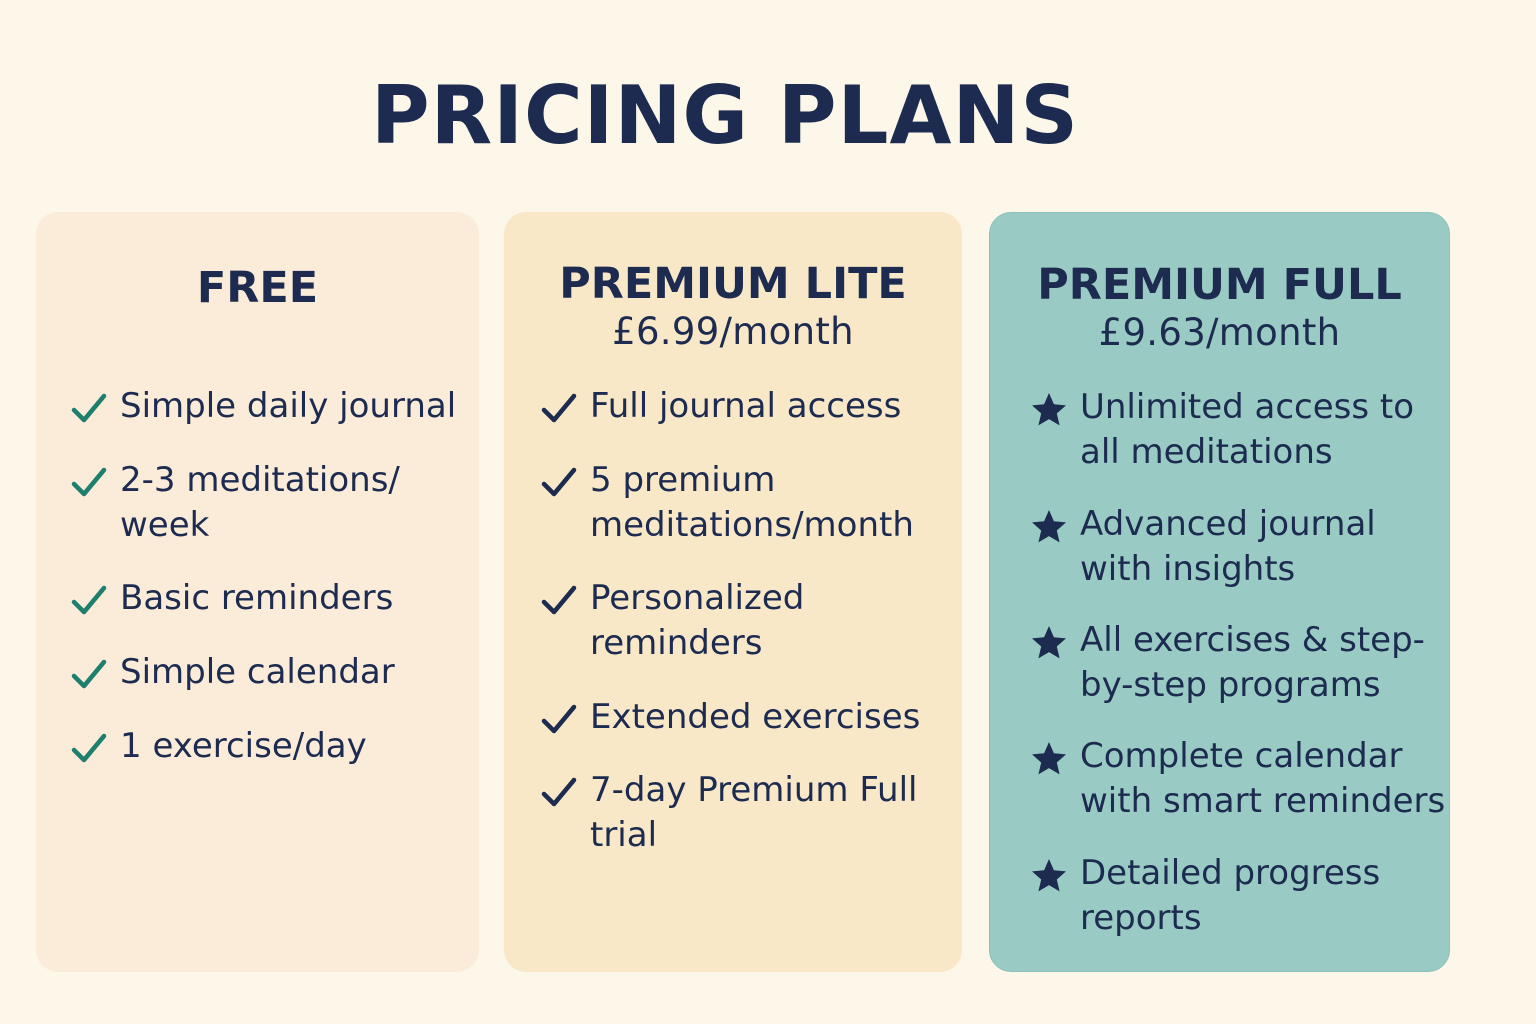  What do you see at coordinates (683, 480) in the screenshot?
I see `feature-text: 5 premium` at bounding box center [683, 480].